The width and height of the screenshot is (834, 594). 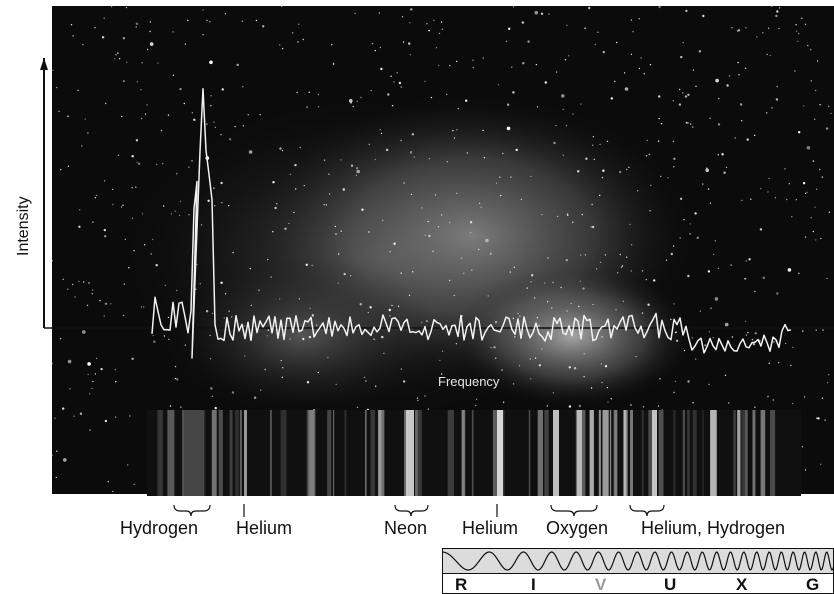 I want to click on band-u: U, so click(x=670, y=584).